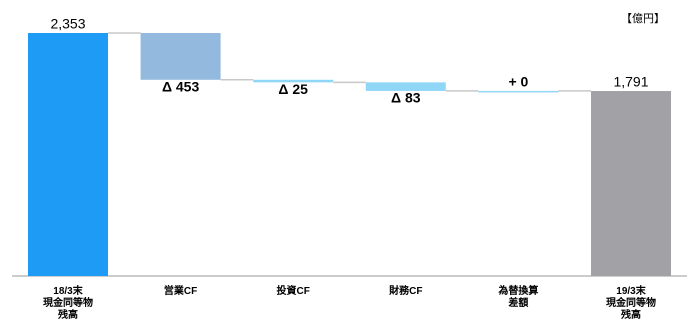 The height and width of the screenshot is (331, 687). What do you see at coordinates (518, 297) in the screenshot?
I see `category-label: 為替換算 差額` at bounding box center [518, 297].